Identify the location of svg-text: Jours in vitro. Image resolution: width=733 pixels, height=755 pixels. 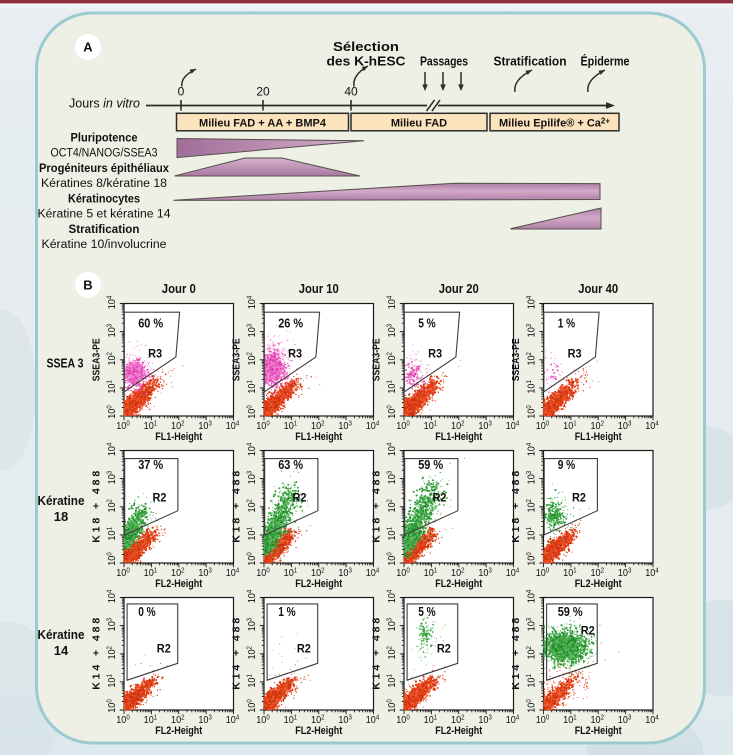
(104, 103).